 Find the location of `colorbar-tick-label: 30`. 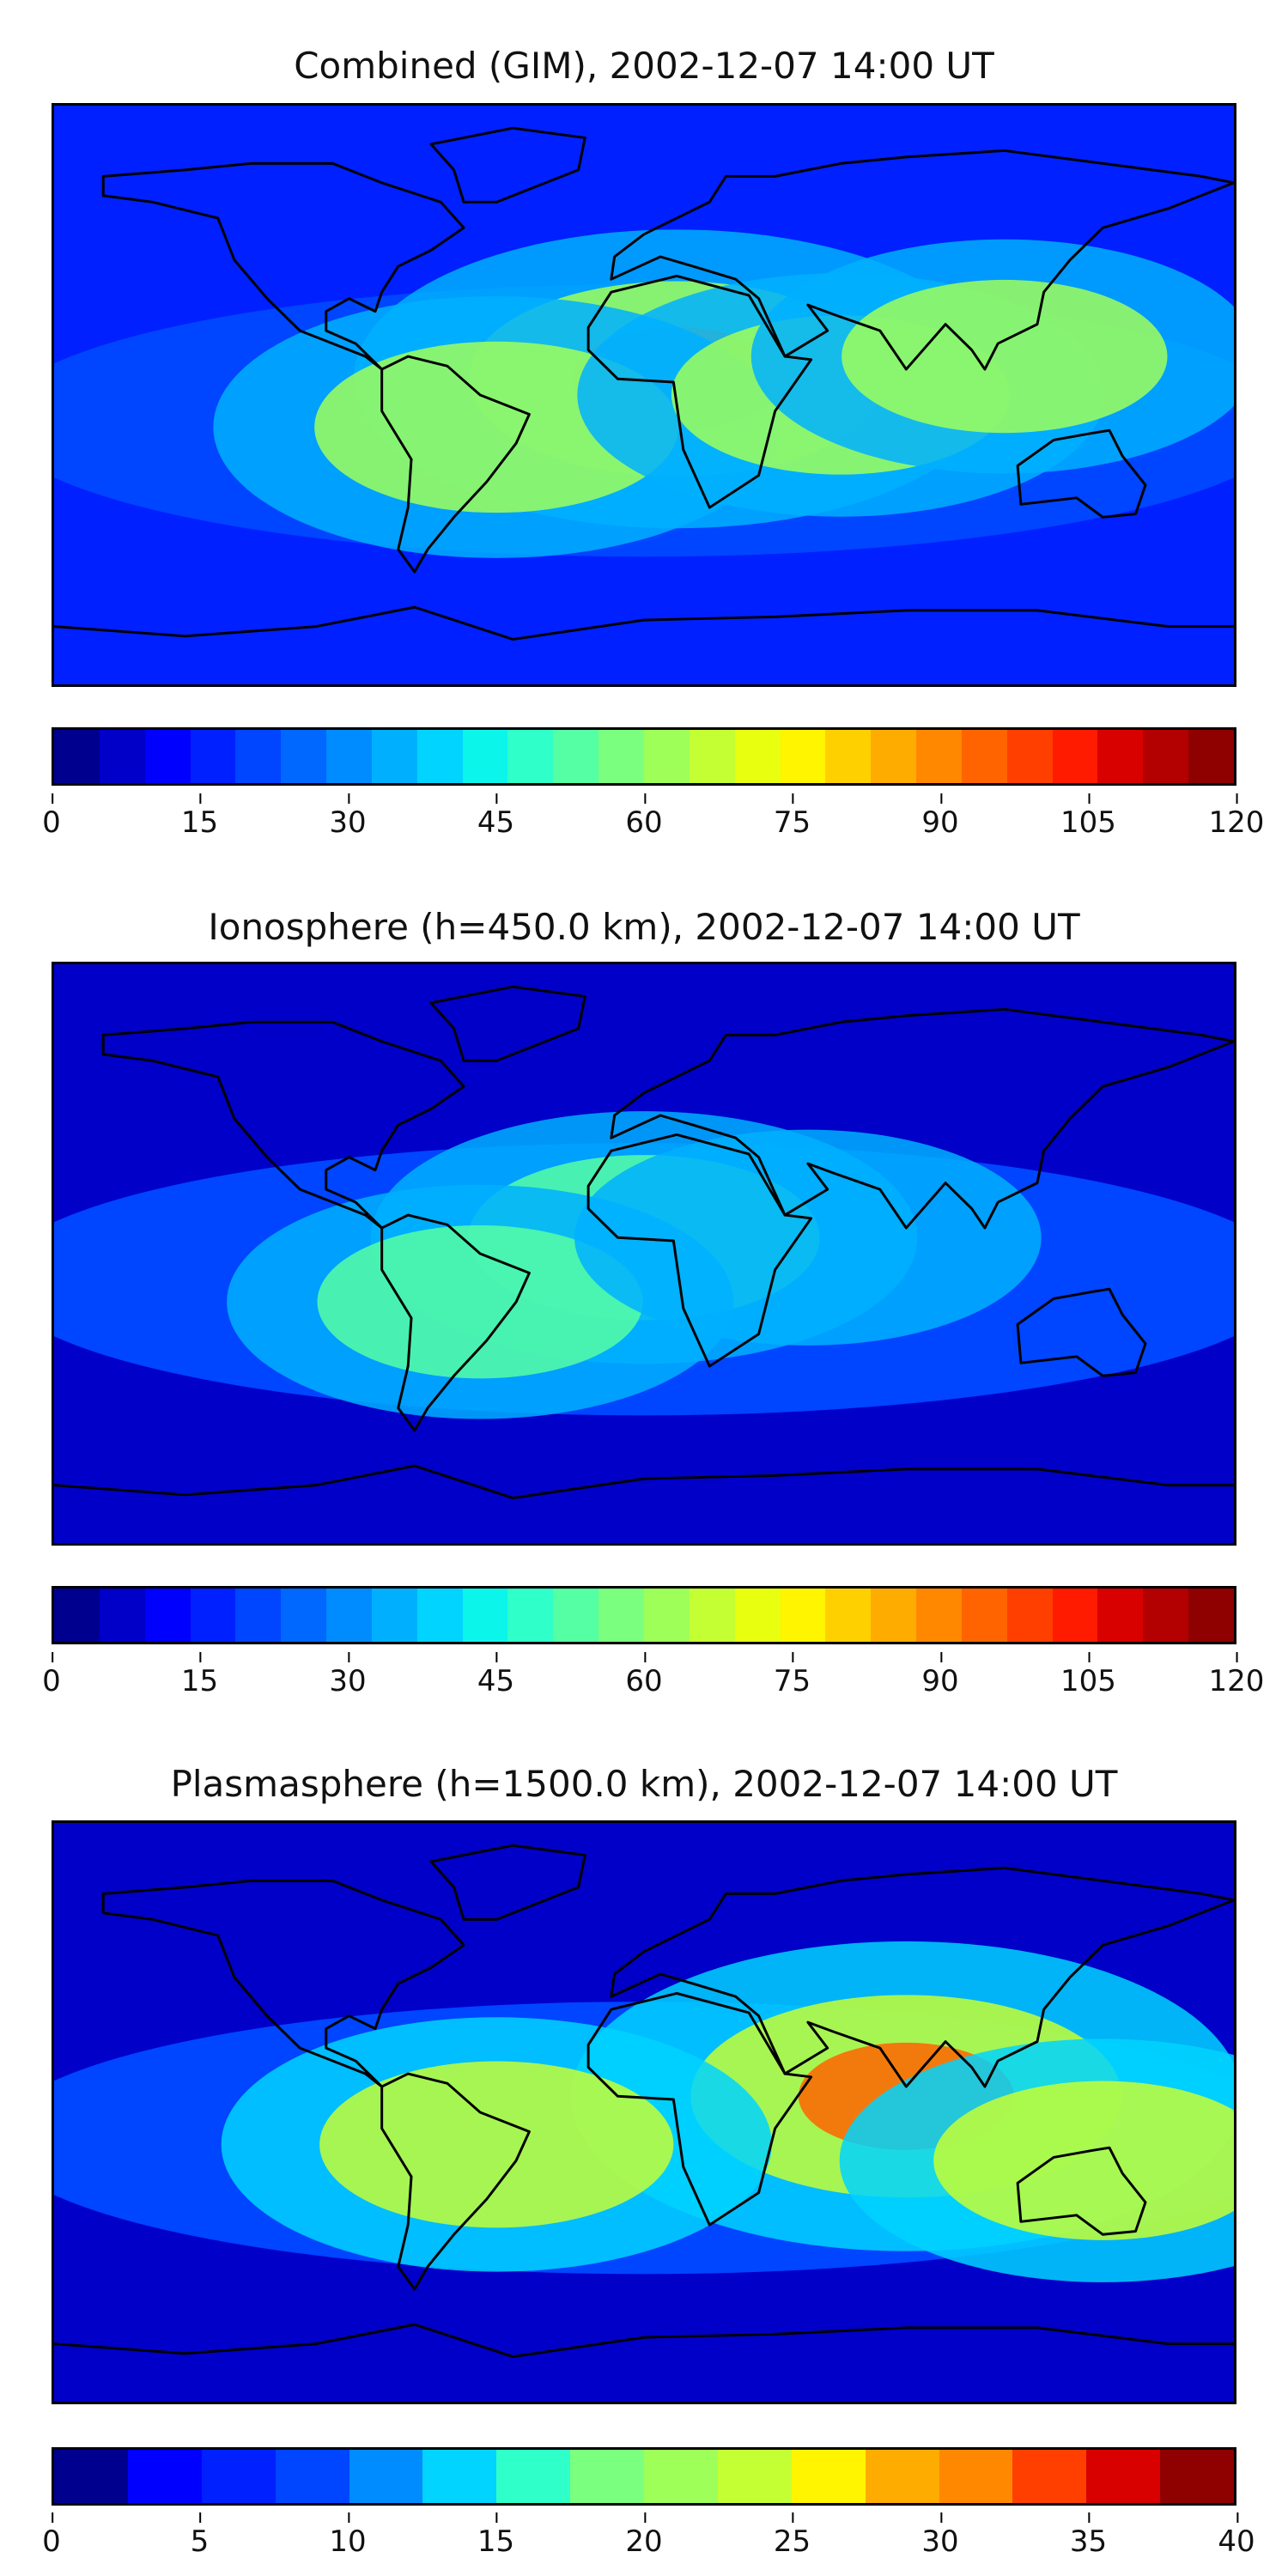

colorbar-tick-label: 30 is located at coordinates (348, 817).